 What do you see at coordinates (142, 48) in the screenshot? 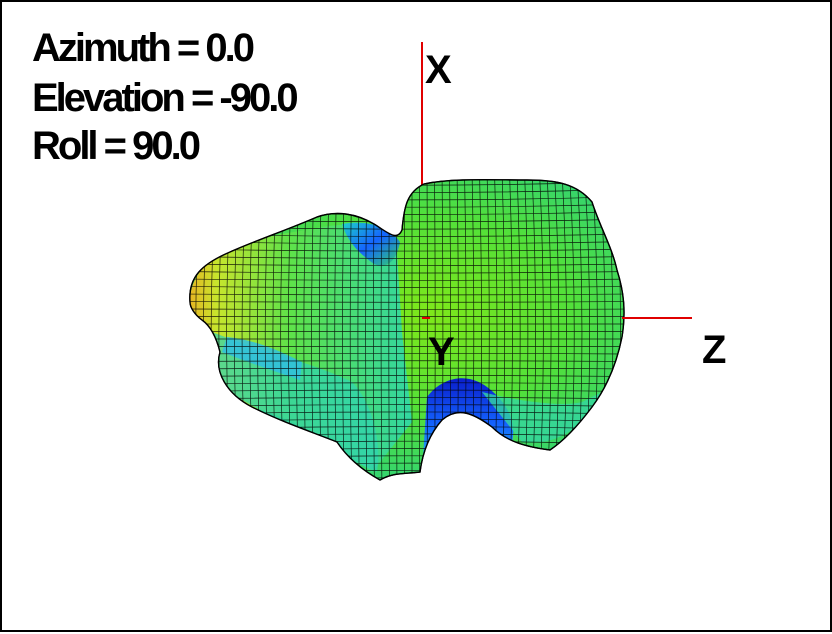
I see `azimuth-readout: Azimuth = 0.0` at bounding box center [142, 48].